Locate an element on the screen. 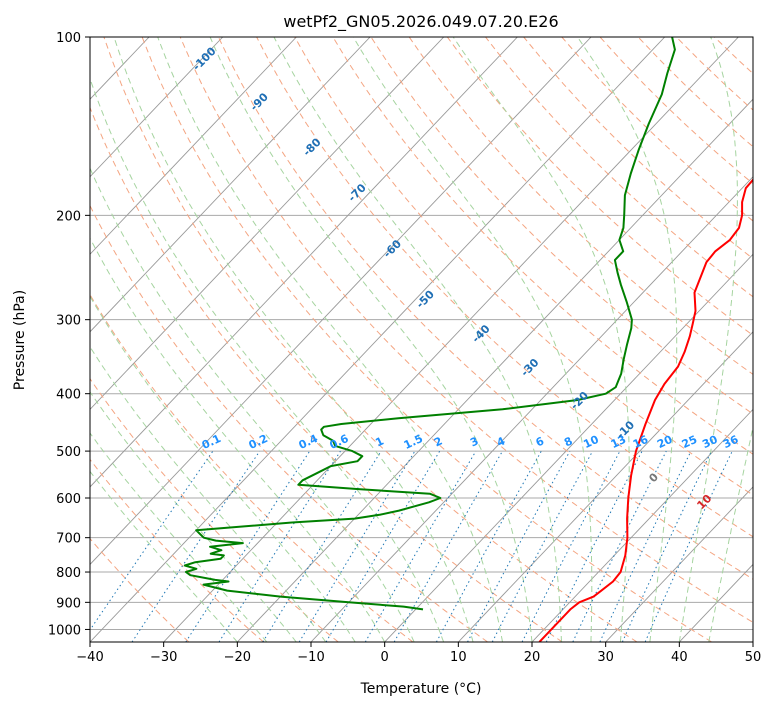  x-tick-label: −20 is located at coordinates (237, 657).